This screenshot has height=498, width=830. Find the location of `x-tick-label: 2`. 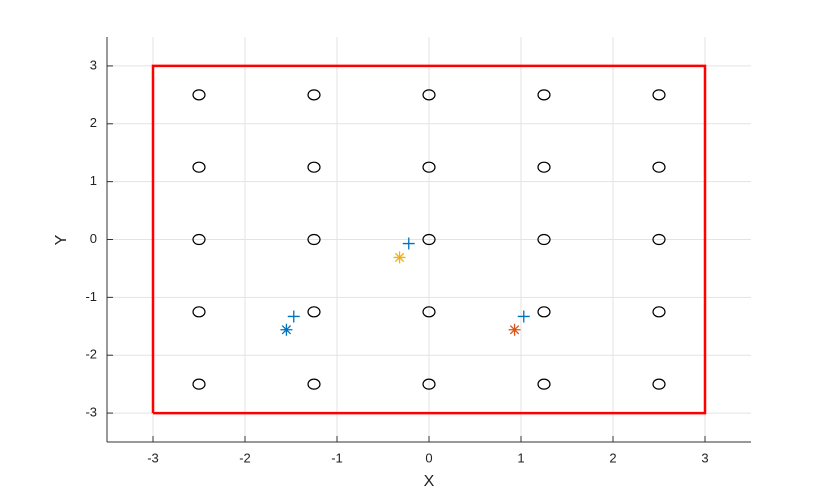

x-tick-label: 2 is located at coordinates (612, 457).